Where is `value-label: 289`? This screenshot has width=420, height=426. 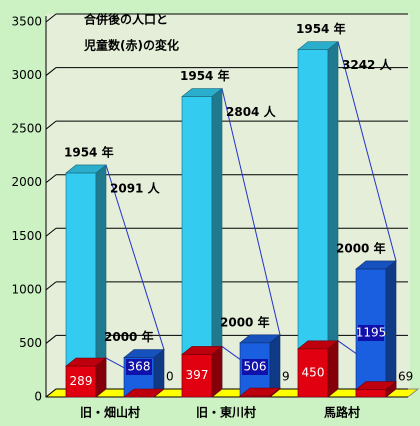
value-label: 289 is located at coordinates (81, 381).